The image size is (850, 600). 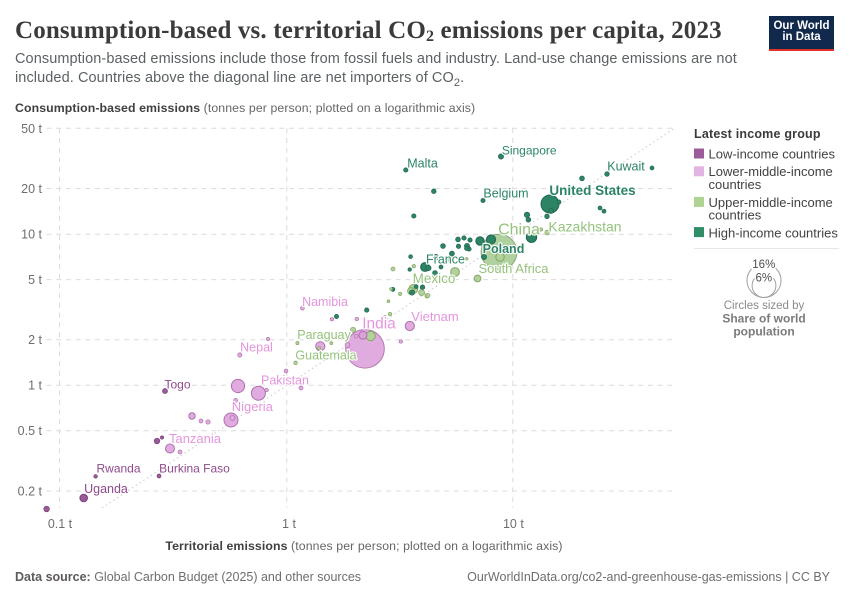 I want to click on svg-text: 0.1 t, so click(x=60, y=524).